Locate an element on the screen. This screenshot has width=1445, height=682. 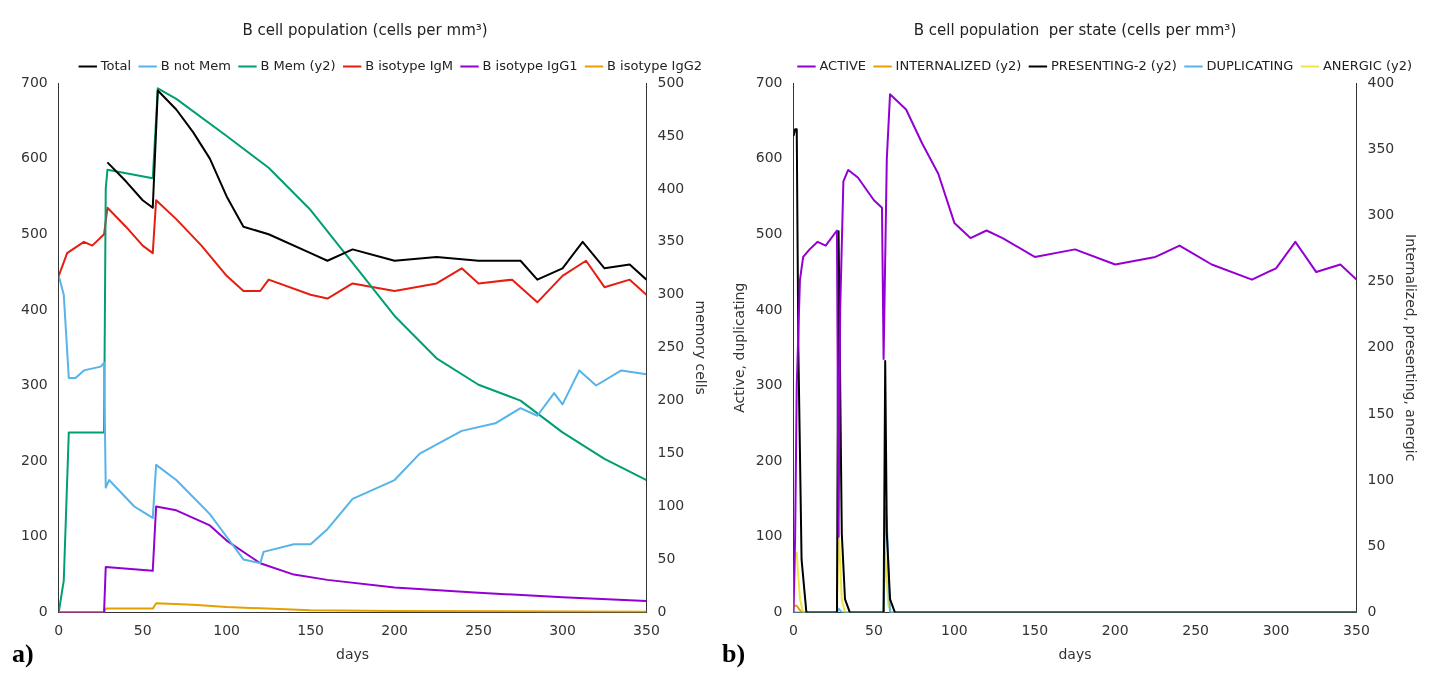
legend-label: B not Mem is located at coordinates (195, 65).